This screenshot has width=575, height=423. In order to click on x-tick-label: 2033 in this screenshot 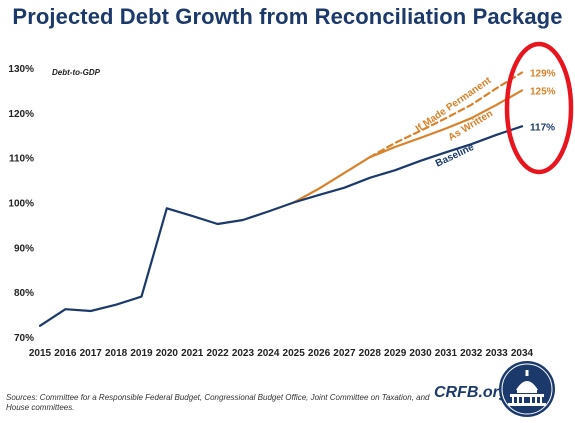, I will do `click(497, 353)`.